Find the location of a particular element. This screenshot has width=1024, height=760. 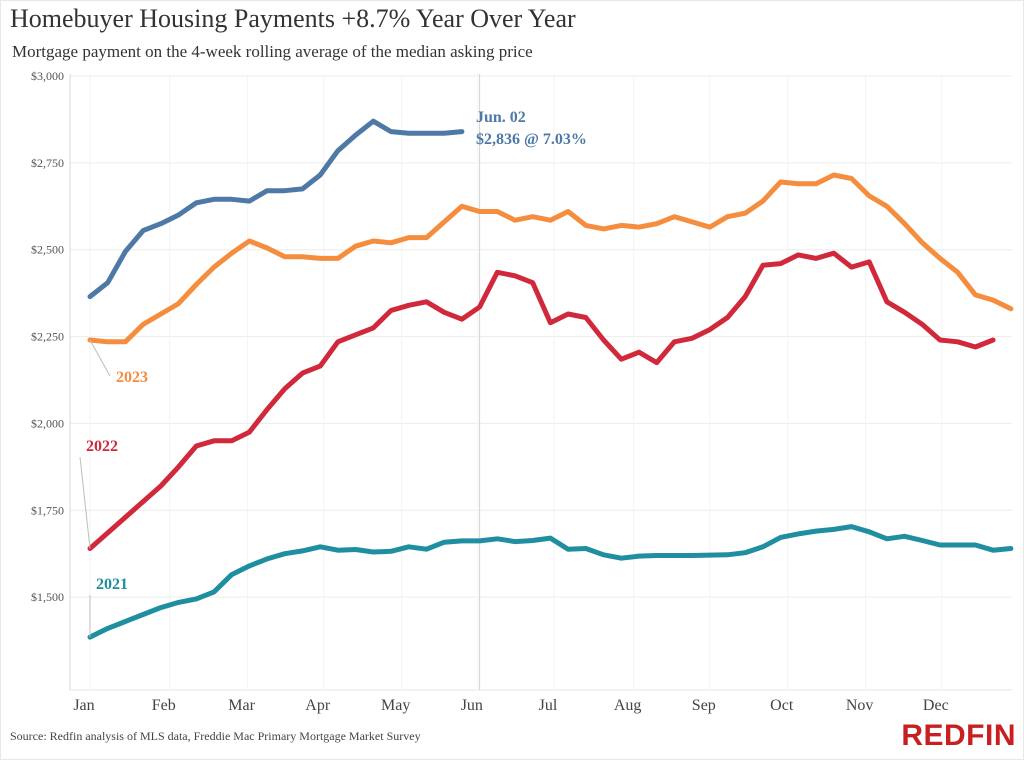

y-tick-label: $2,000 is located at coordinates (47, 423).